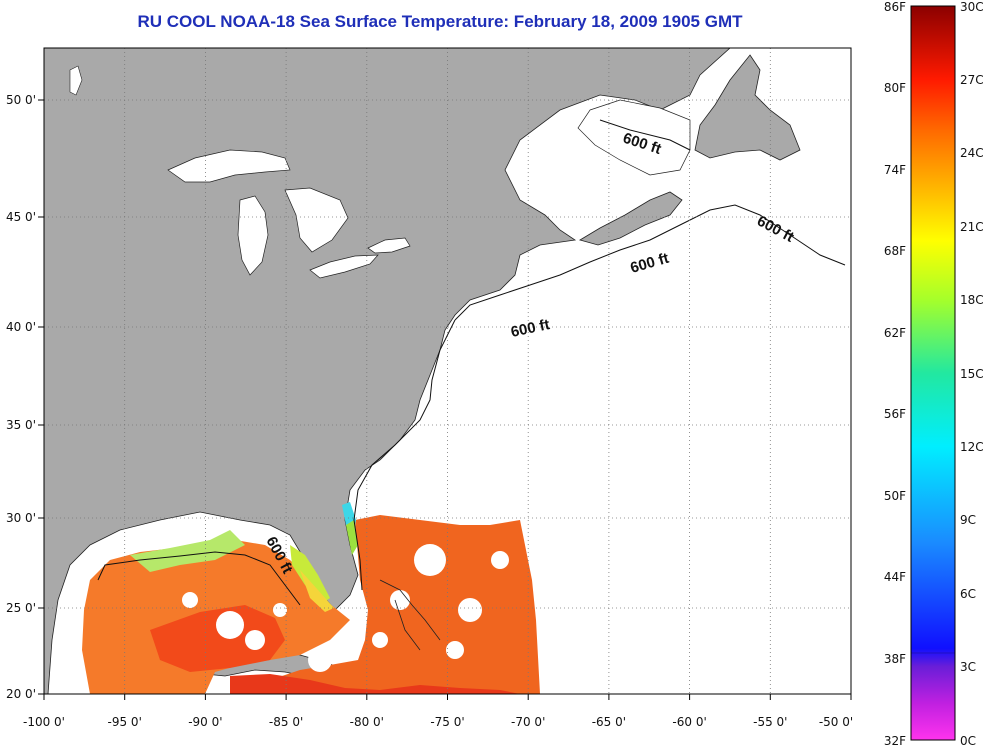 The width and height of the screenshot is (984, 754). Describe the element at coordinates (389, 245) in the screenshot. I see `lake-ontario` at that location.